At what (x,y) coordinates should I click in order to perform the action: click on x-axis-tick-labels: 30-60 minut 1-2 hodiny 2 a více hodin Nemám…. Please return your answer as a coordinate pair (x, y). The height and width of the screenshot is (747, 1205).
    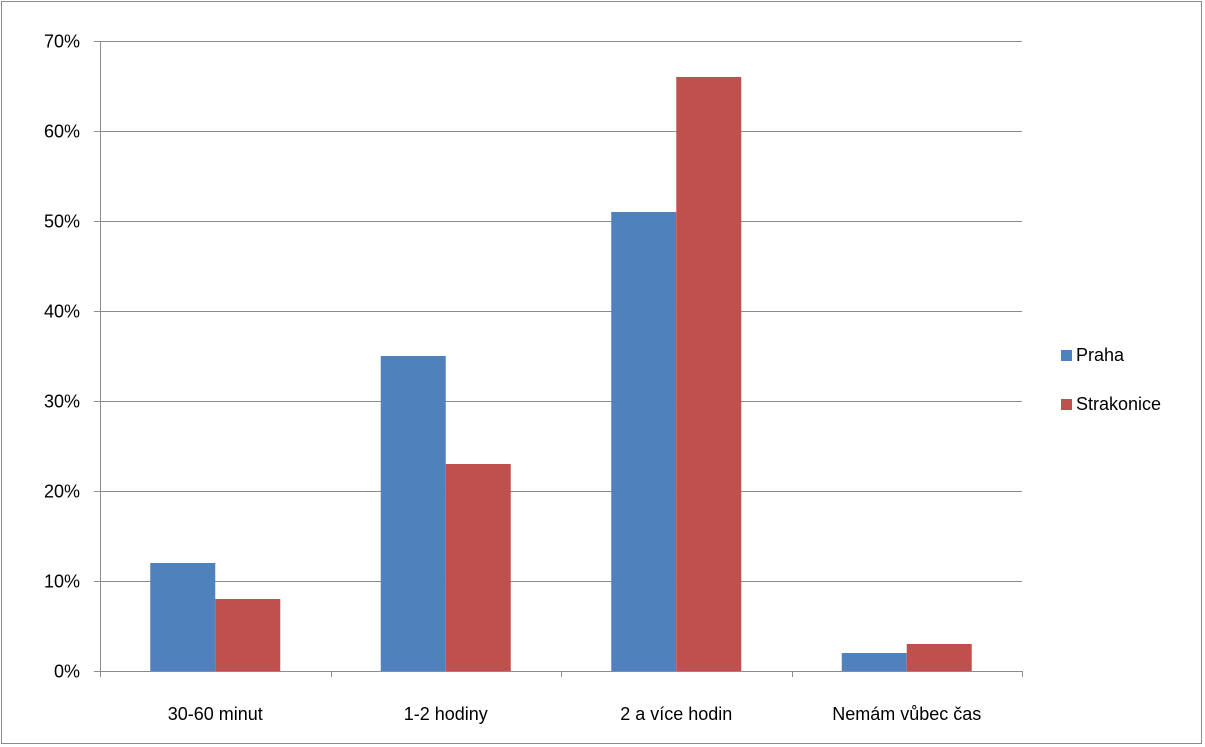
    Looking at the image, I should click on (575, 714).